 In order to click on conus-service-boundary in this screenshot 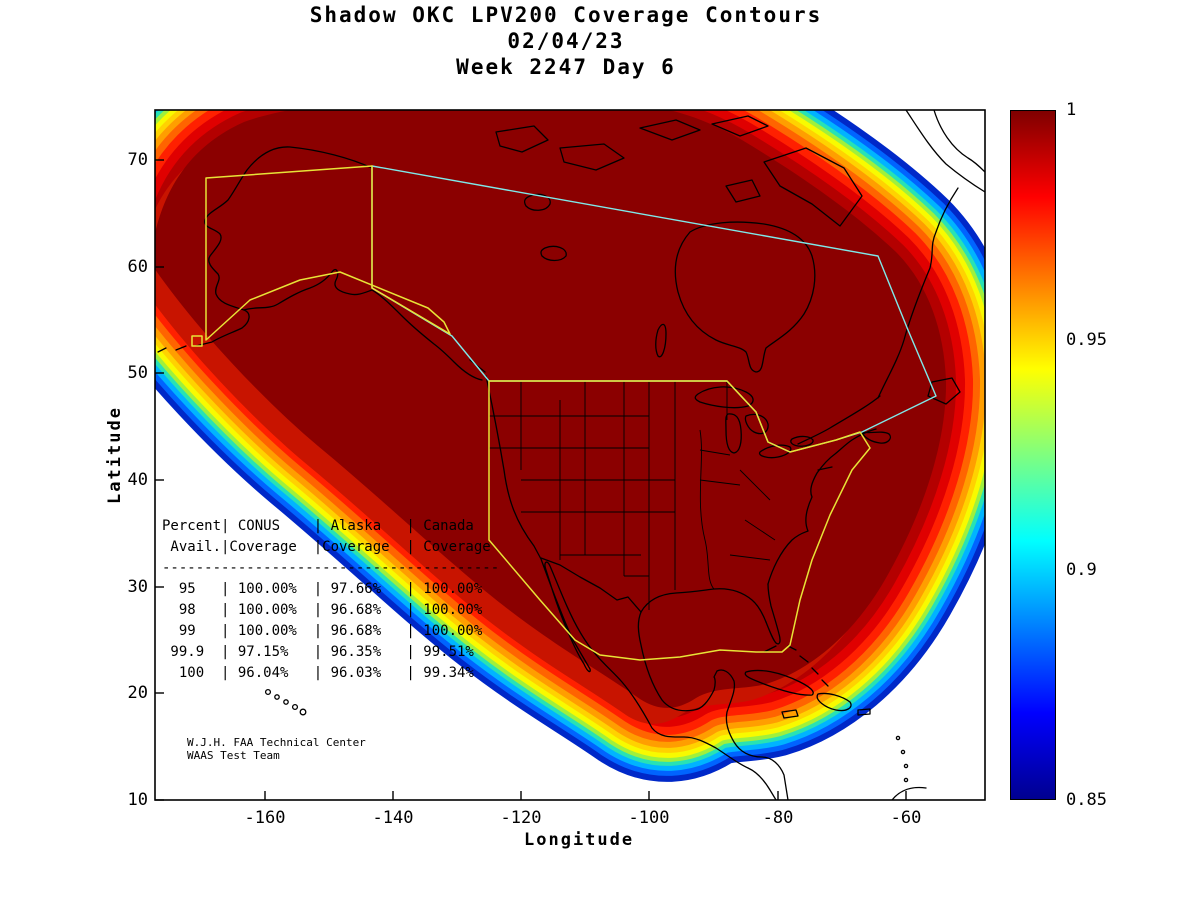, I will do `click(679, 520)`.